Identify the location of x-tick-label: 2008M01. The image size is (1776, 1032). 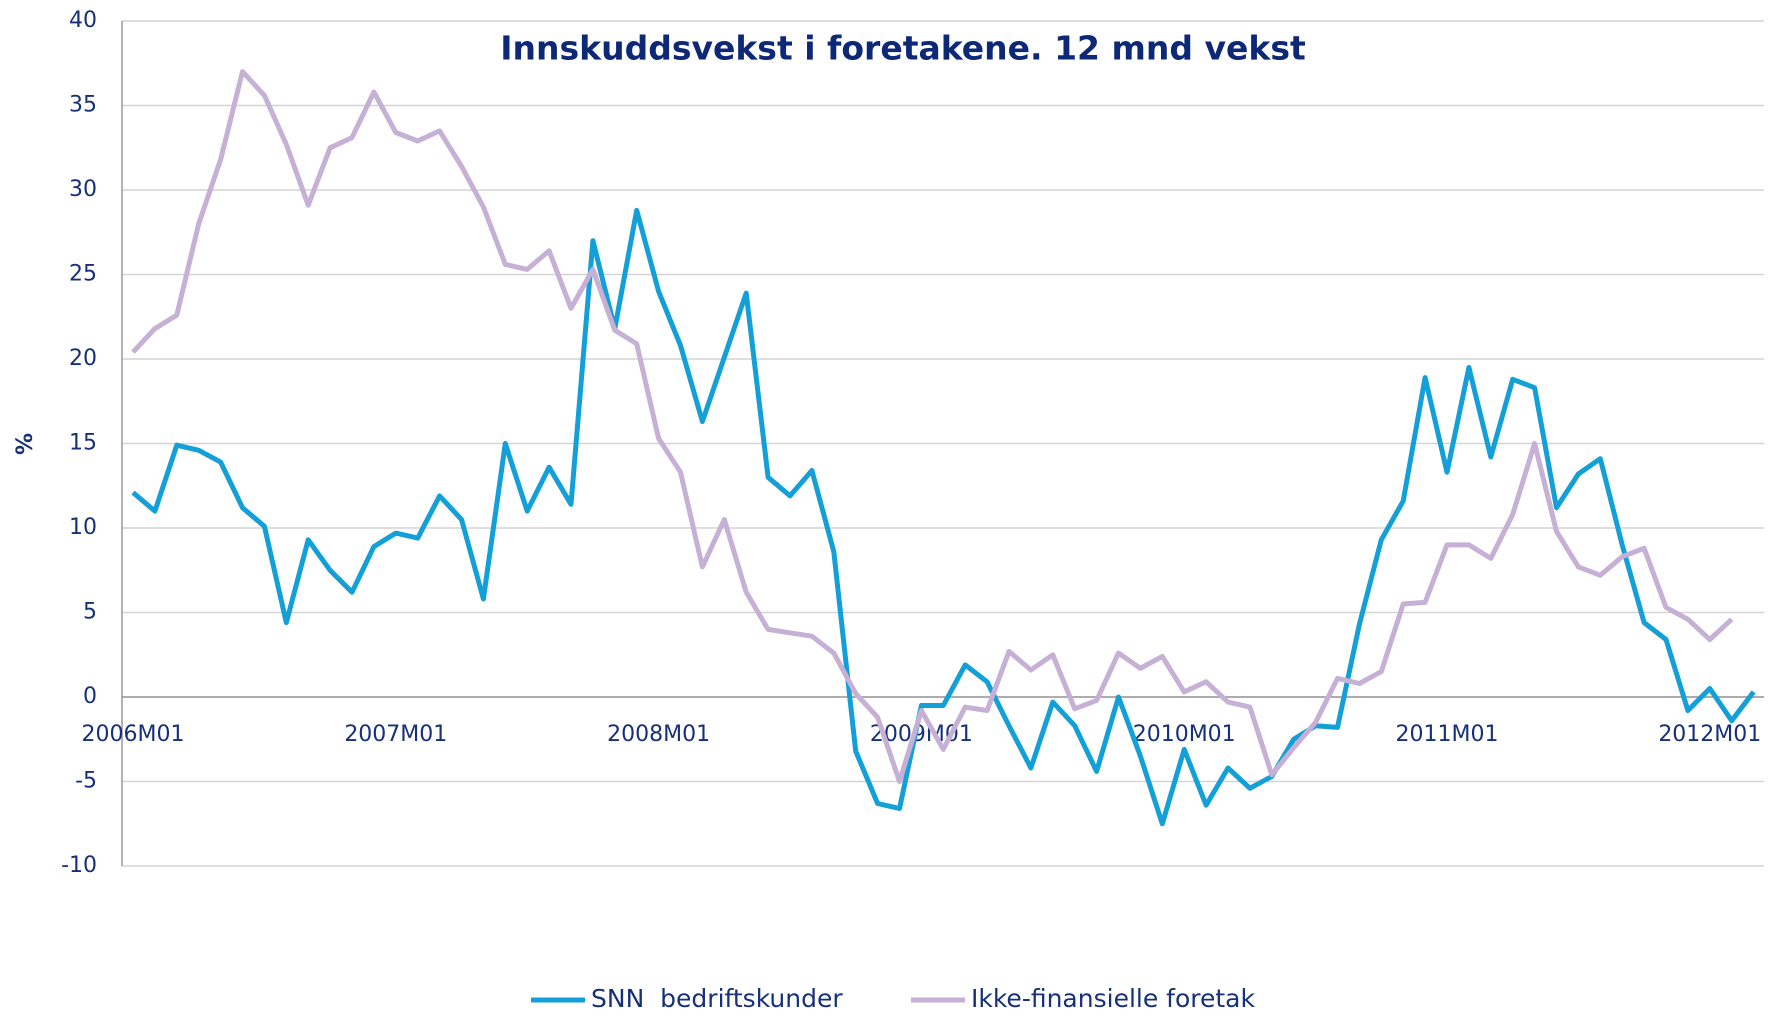
(658, 734).